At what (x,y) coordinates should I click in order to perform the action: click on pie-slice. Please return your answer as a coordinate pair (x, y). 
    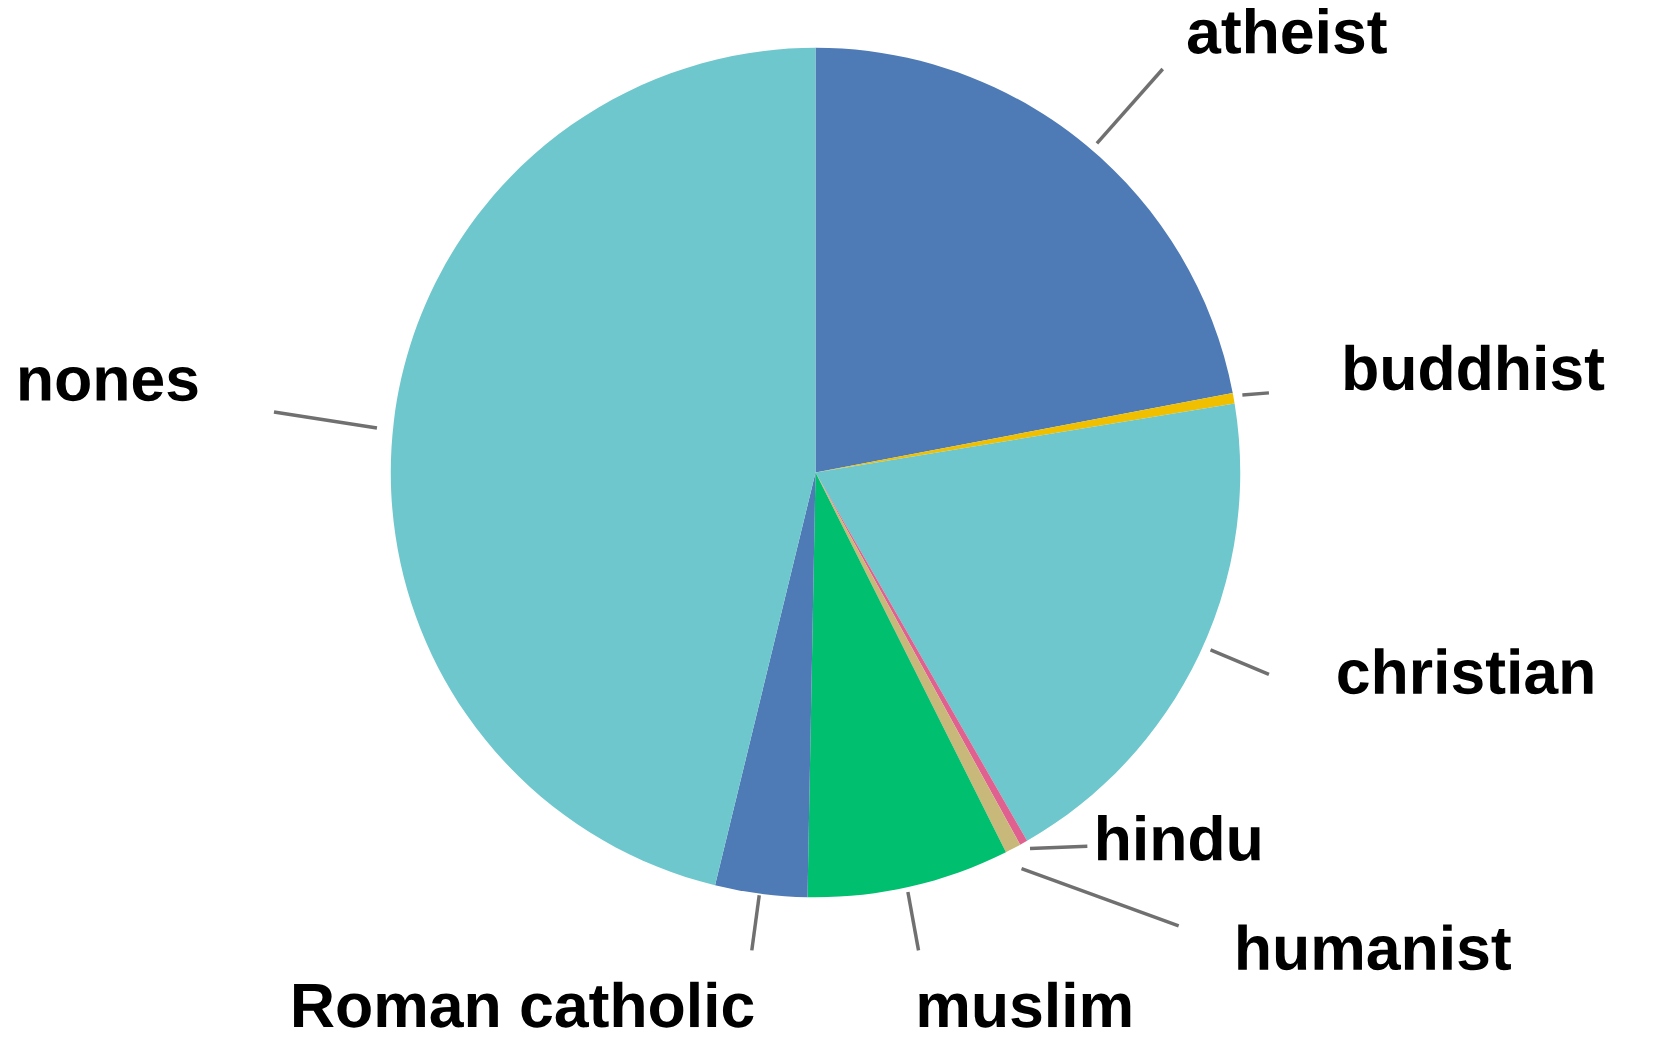
    Looking at the image, I should click on (906, 685).